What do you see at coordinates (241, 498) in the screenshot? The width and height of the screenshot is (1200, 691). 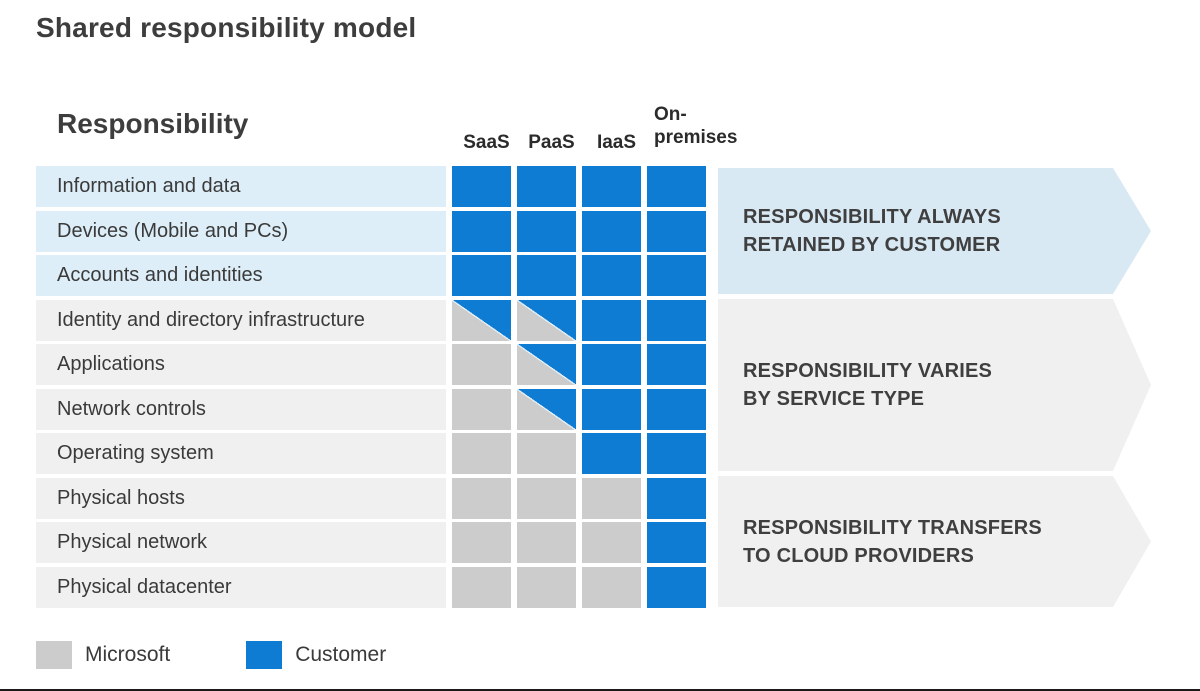 I see `row-label-physical-hosts: Physical hosts` at bounding box center [241, 498].